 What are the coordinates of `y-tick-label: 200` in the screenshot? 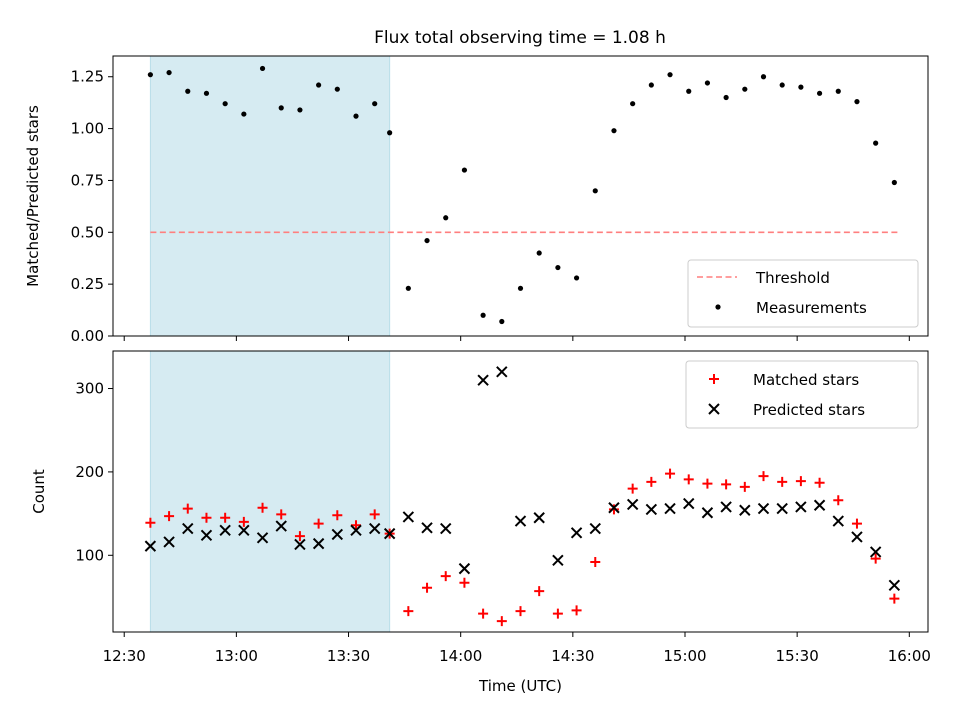 It's located at (89, 472).